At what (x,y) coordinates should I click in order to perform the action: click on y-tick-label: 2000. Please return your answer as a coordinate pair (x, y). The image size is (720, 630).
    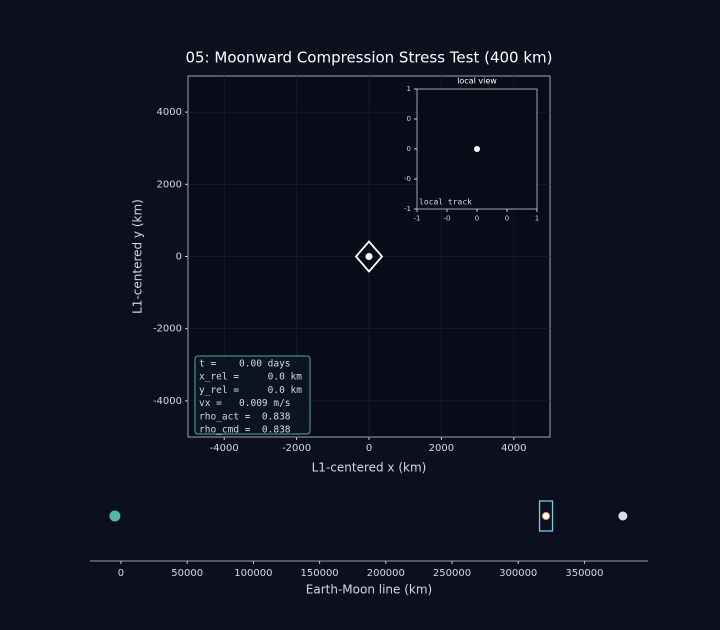
    Looking at the image, I should click on (169, 184).